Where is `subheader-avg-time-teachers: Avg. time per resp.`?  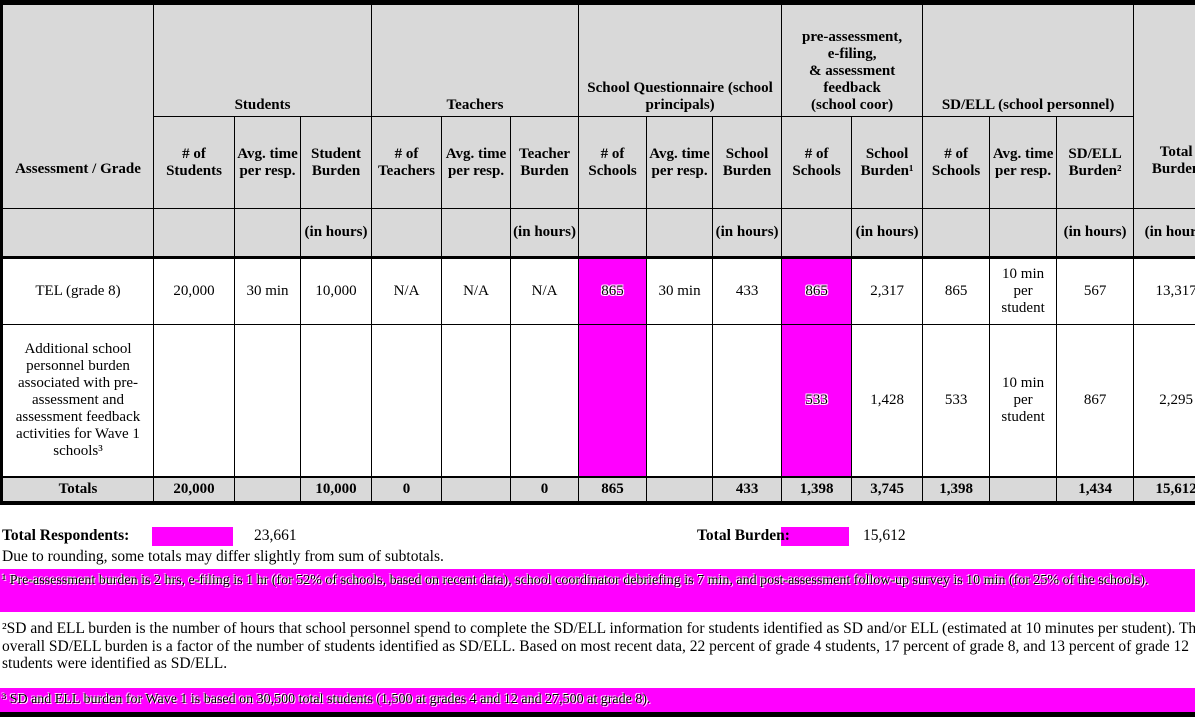
subheader-avg-time-teachers: Avg. time per resp. is located at coordinates (476, 162).